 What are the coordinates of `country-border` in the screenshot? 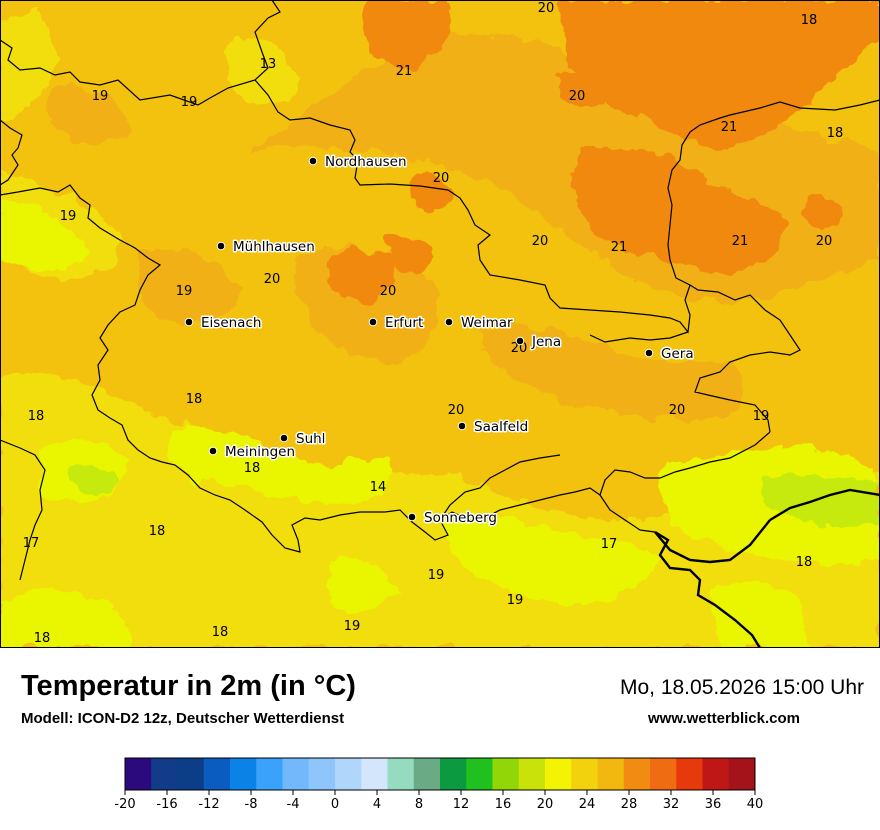 It's located at (708, 589).